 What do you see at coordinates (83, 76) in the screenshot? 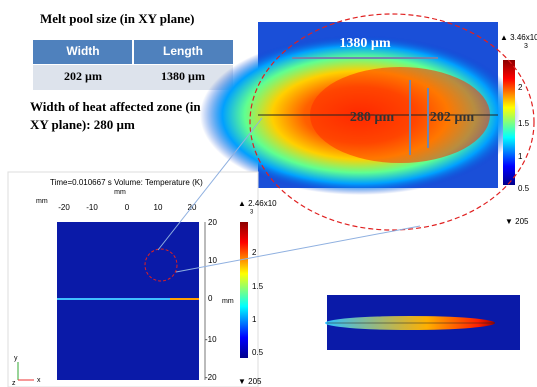
I see `cell: 202 µm` at bounding box center [83, 76].